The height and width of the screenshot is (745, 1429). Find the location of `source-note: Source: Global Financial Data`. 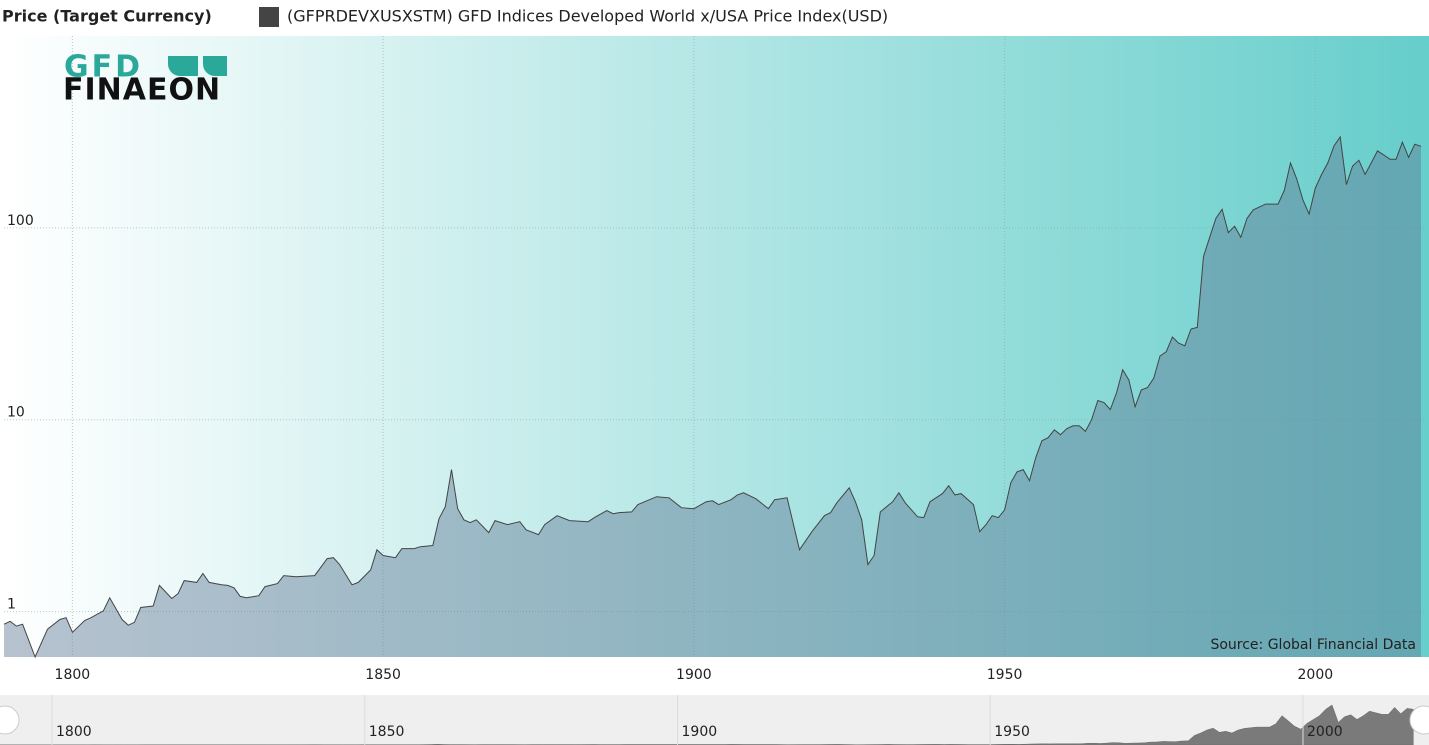

source-note: Source: Global Financial Data is located at coordinates (1313, 645).